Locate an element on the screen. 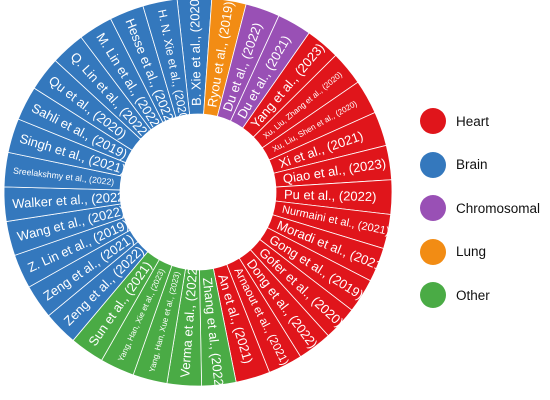 This screenshot has height=400, width=550. legend-label-lung: Lung is located at coordinates (471, 251).